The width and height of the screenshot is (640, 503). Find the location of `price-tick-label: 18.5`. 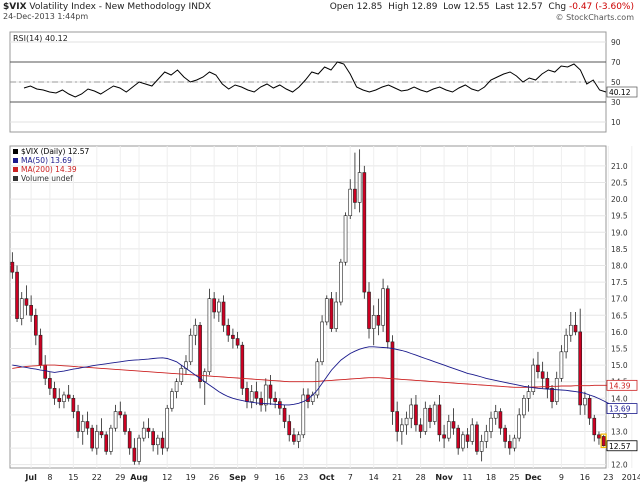

price-tick-label: 18.5 is located at coordinates (619, 249).